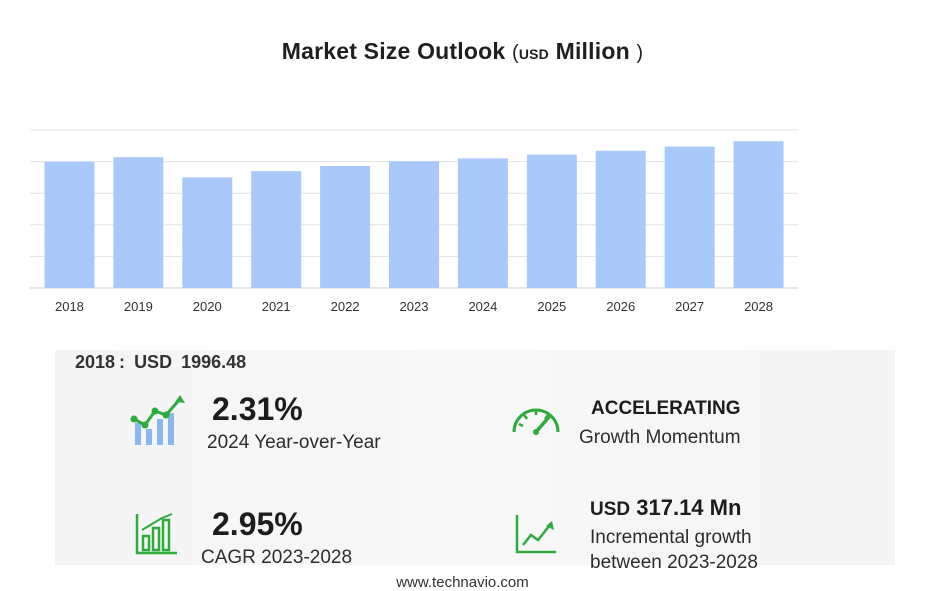 This screenshot has height=591, width=925. Describe the element at coordinates (393, 51) in the screenshot. I see `title-main: Market Size Outlook` at that location.